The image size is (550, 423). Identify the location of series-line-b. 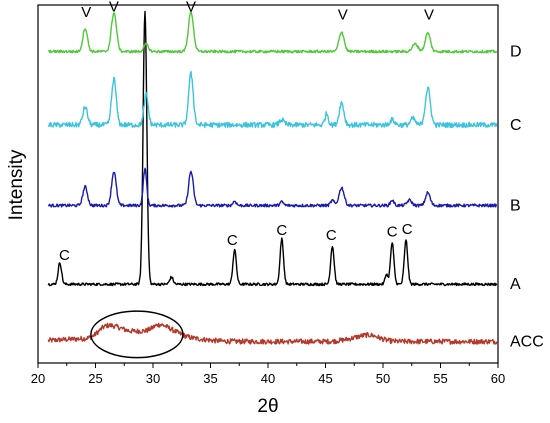
(272, 187).